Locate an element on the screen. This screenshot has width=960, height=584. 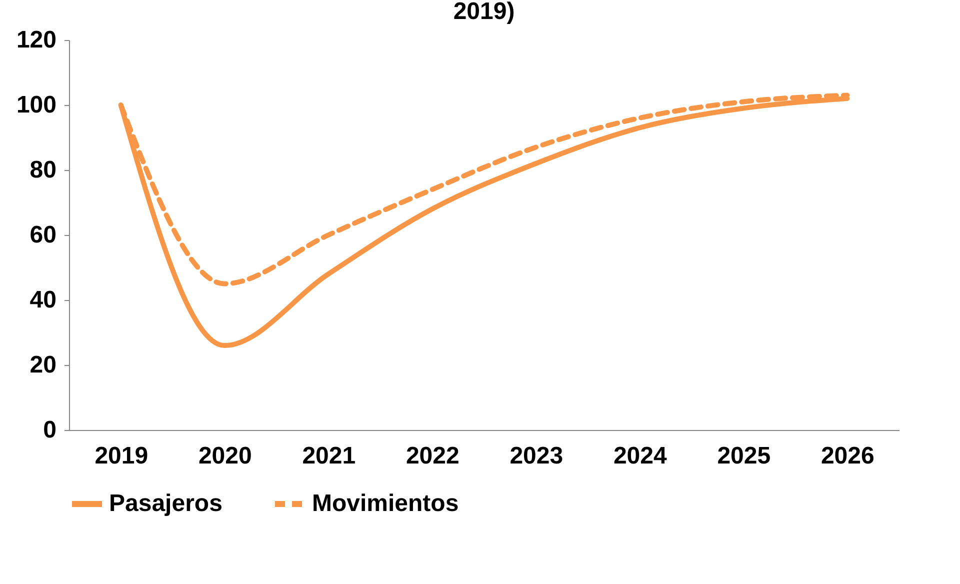
x-tick-label: 2021 is located at coordinates (329, 456).